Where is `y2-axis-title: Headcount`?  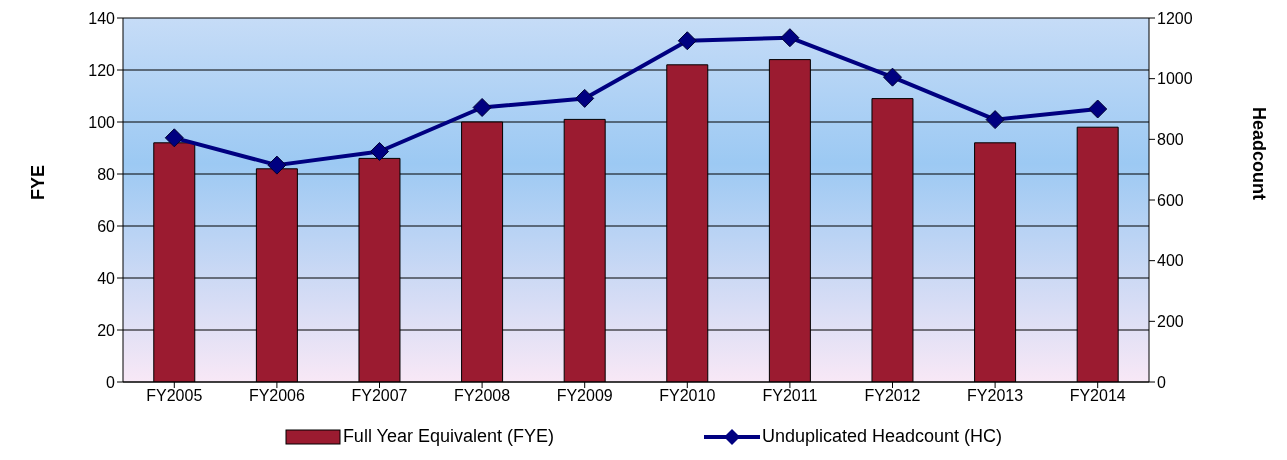
y2-axis-title: Headcount is located at coordinates (1258, 153).